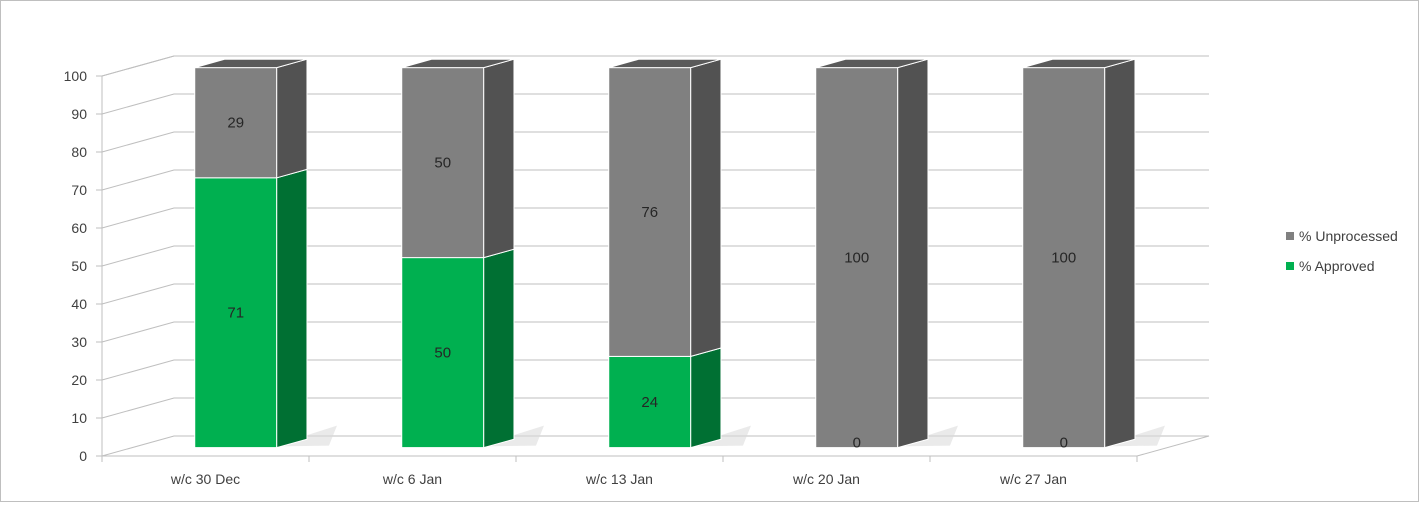 Image resolution: width=1419 pixels, height=506 pixels. Describe the element at coordinates (79, 190) in the screenshot. I see `y-tick-label: 70` at that location.